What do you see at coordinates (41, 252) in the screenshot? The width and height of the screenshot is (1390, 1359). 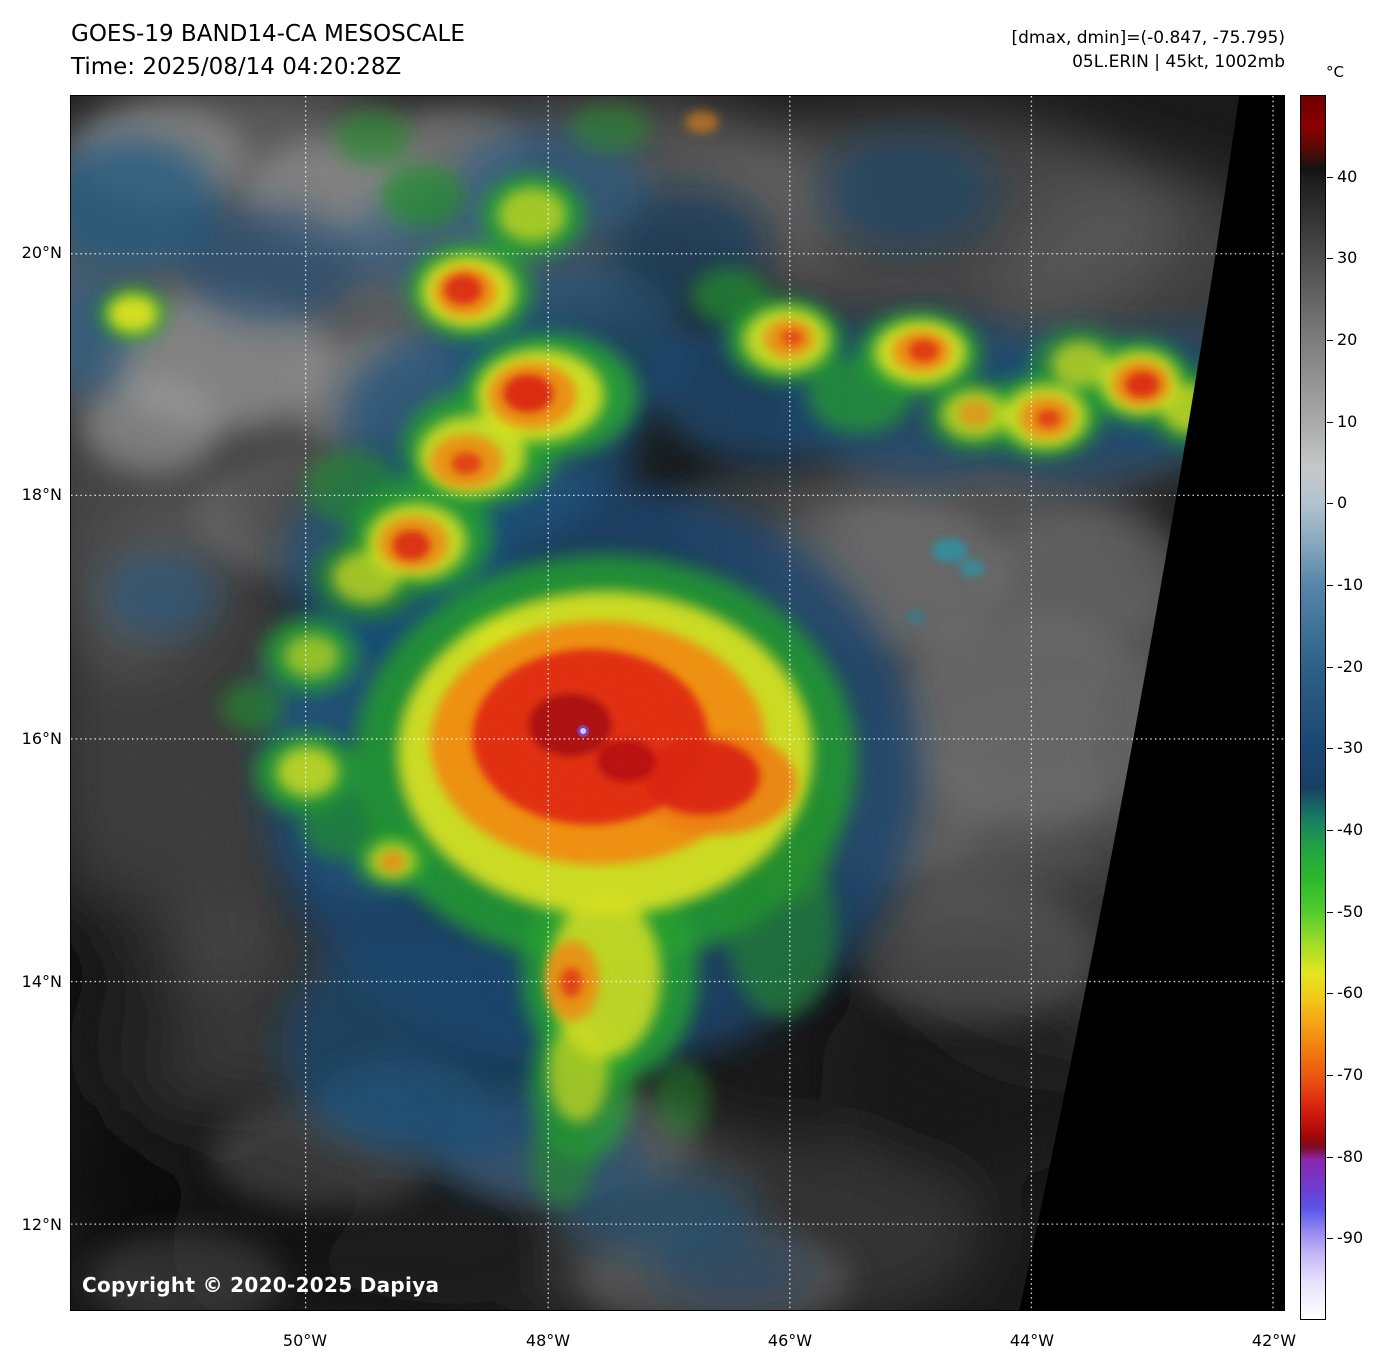 I see `lat-label: 20°N` at bounding box center [41, 252].